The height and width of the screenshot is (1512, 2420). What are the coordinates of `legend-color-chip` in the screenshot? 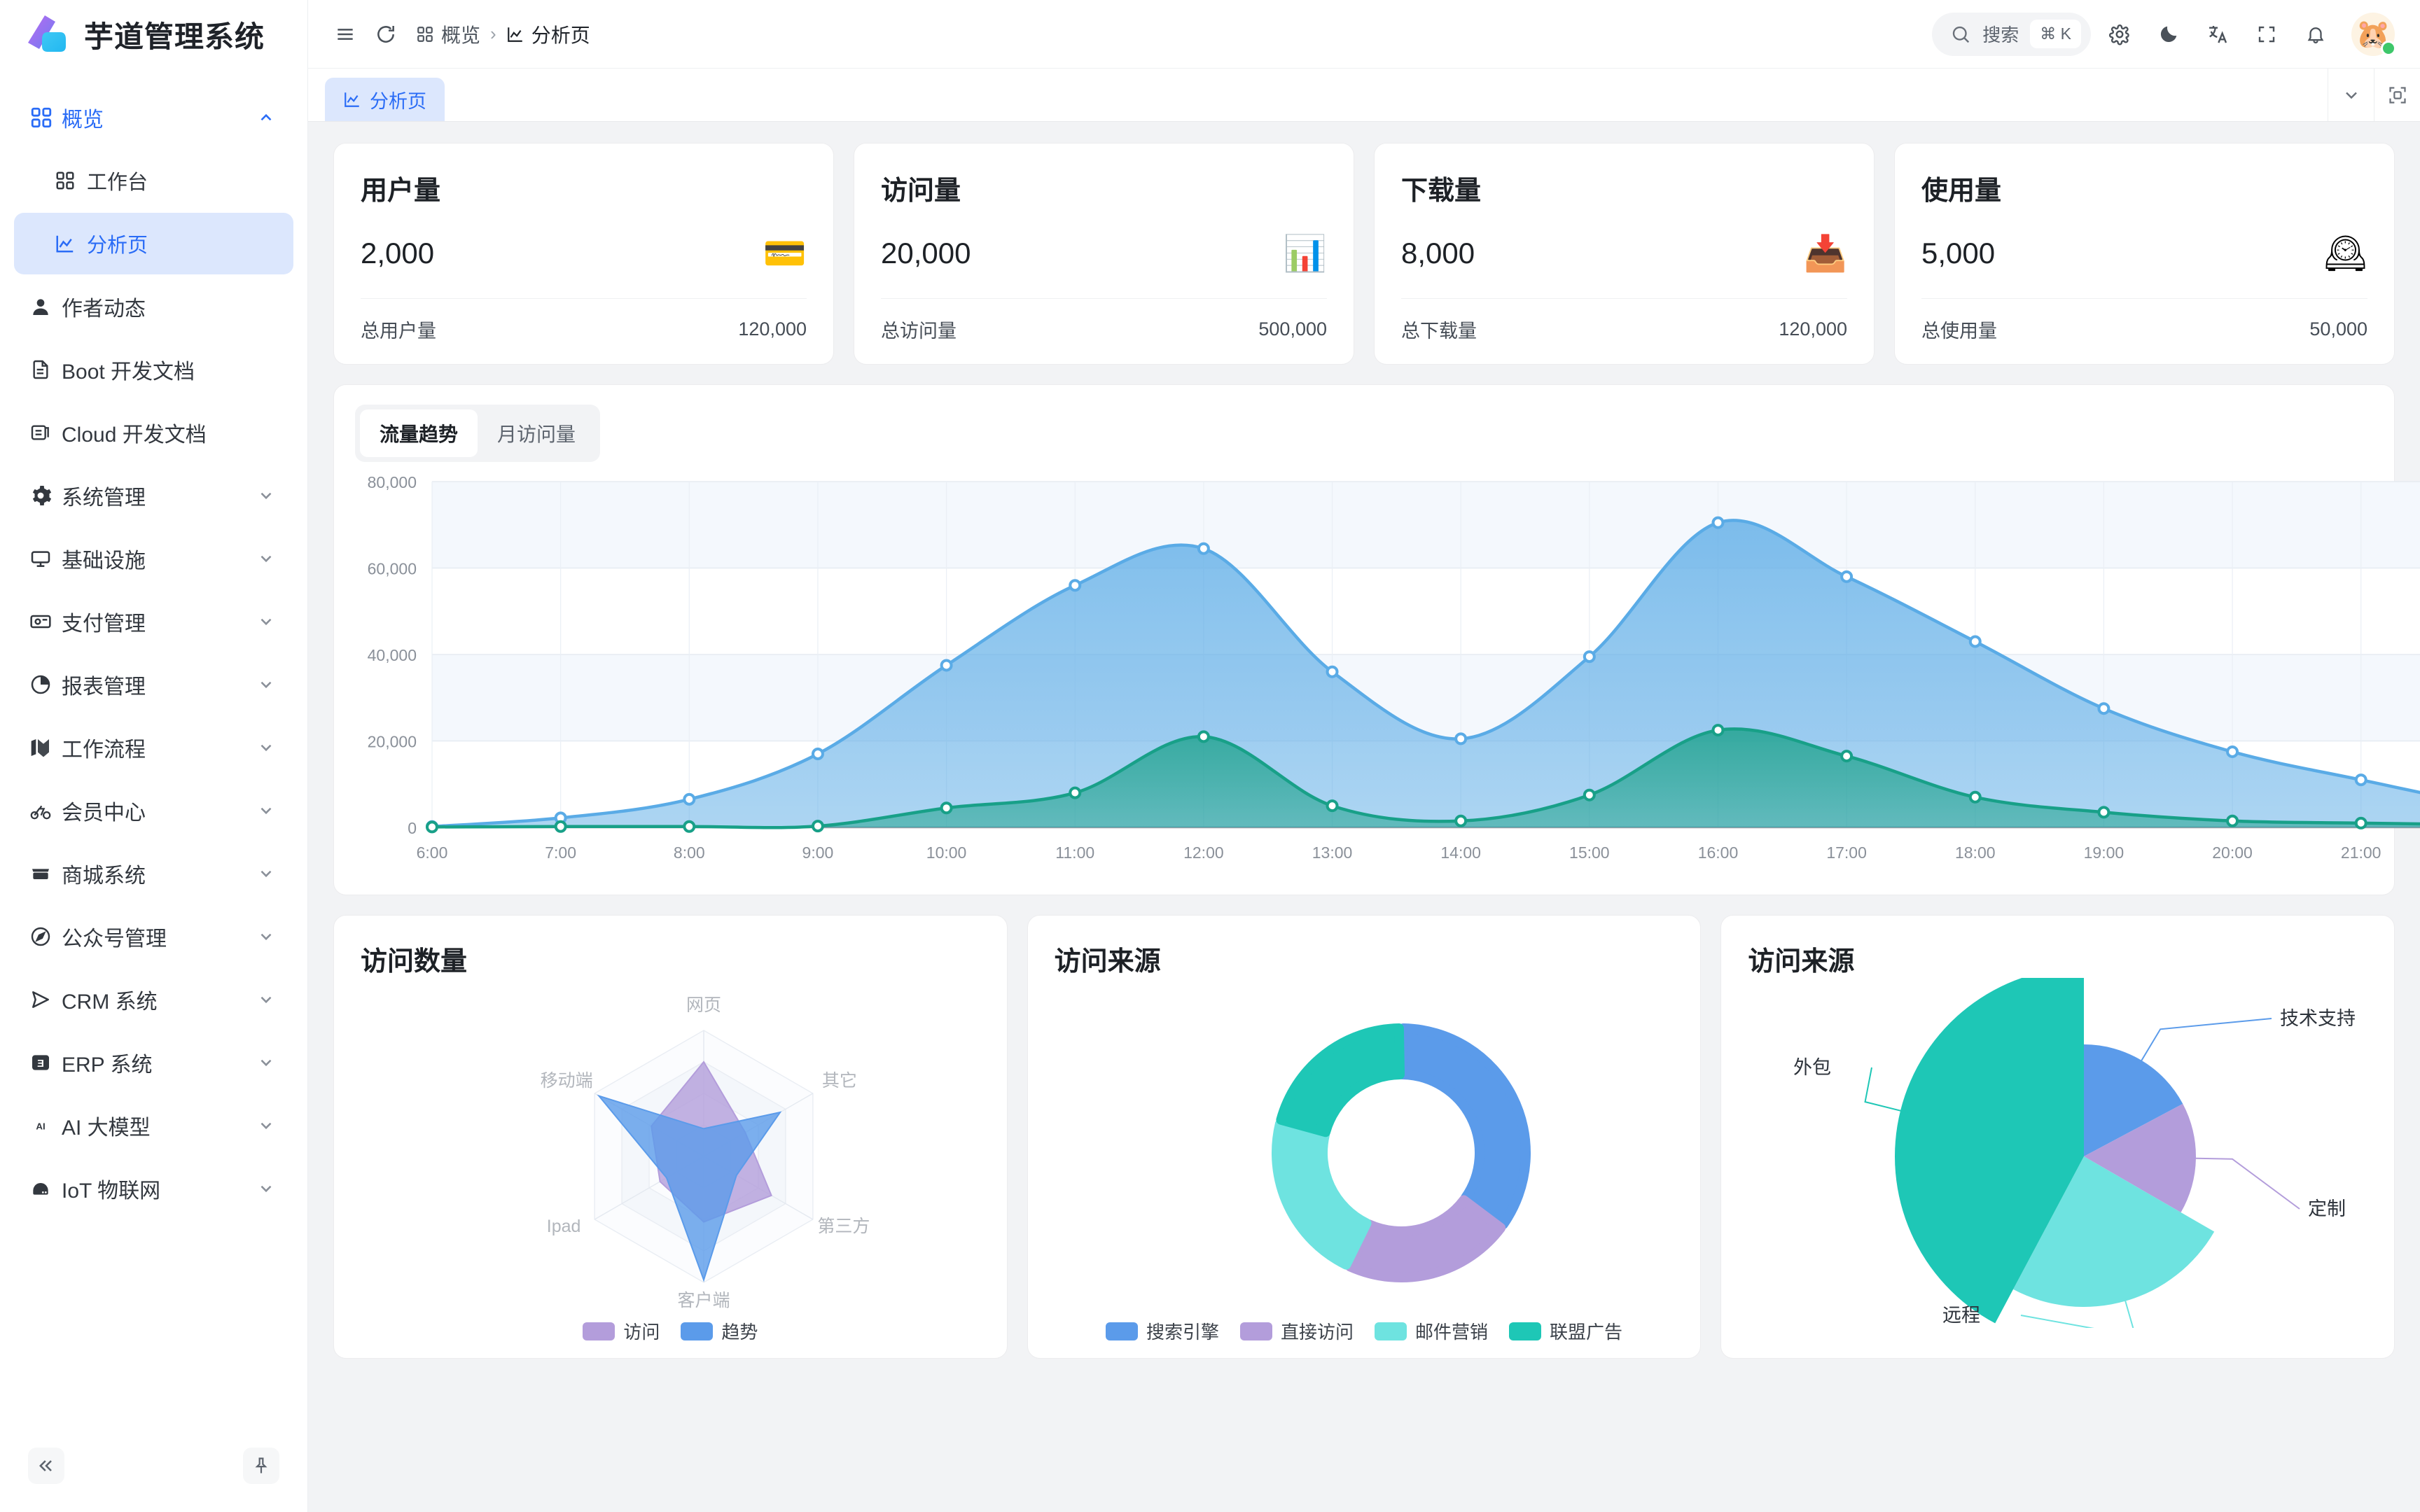 It's located at (1255, 1331).